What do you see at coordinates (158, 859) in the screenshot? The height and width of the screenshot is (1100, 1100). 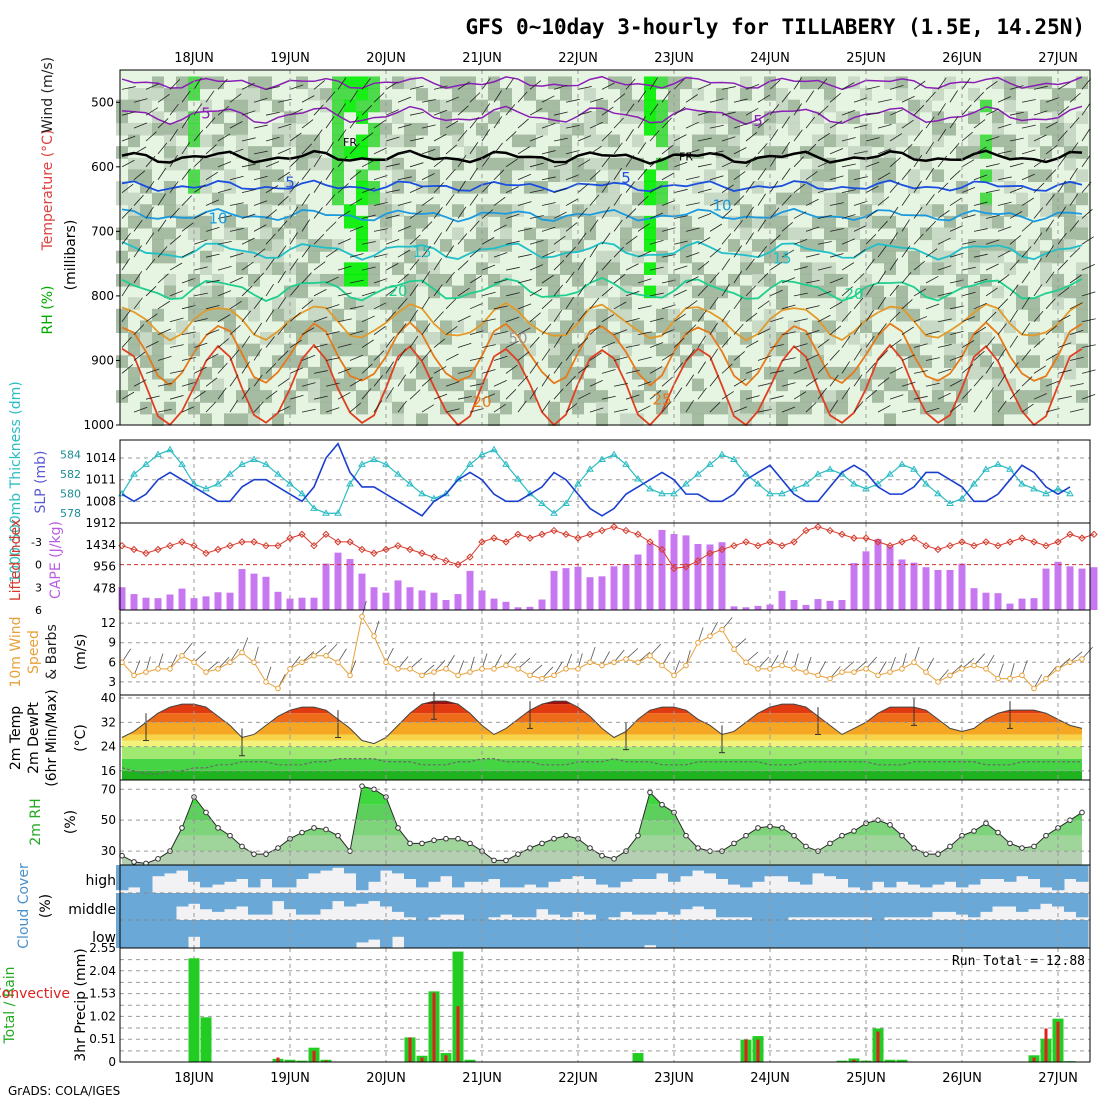 I see `rh-point` at bounding box center [158, 859].